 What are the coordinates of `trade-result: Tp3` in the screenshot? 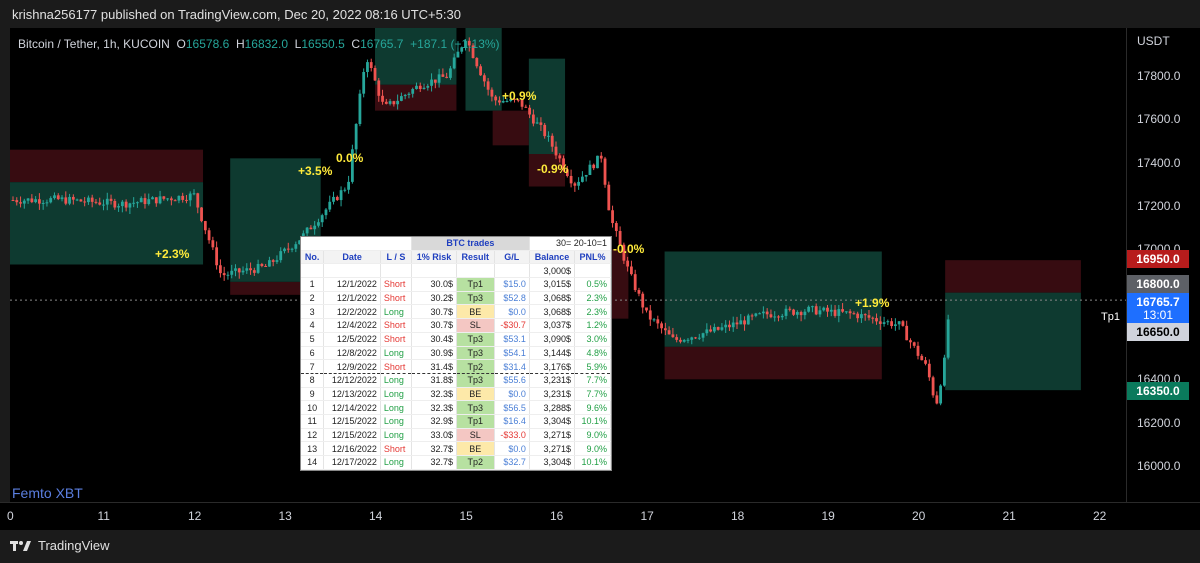 It's located at (475, 407).